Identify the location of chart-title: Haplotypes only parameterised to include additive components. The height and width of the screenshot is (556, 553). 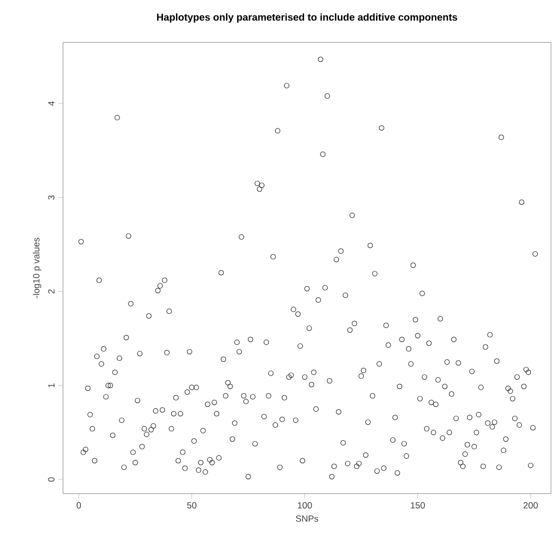
(307, 18).